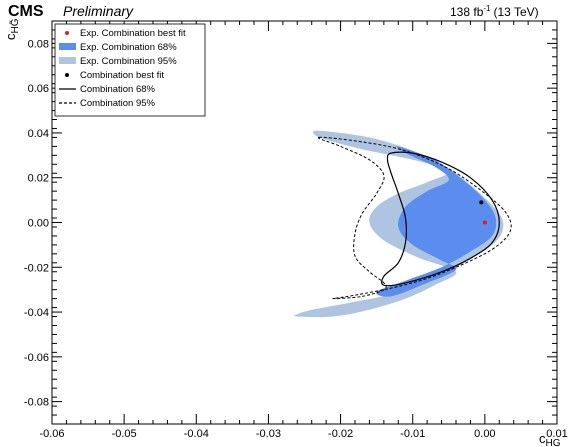  Describe the element at coordinates (118, 103) in the screenshot. I see `legend-obs95-label: Combination 95%` at that location.